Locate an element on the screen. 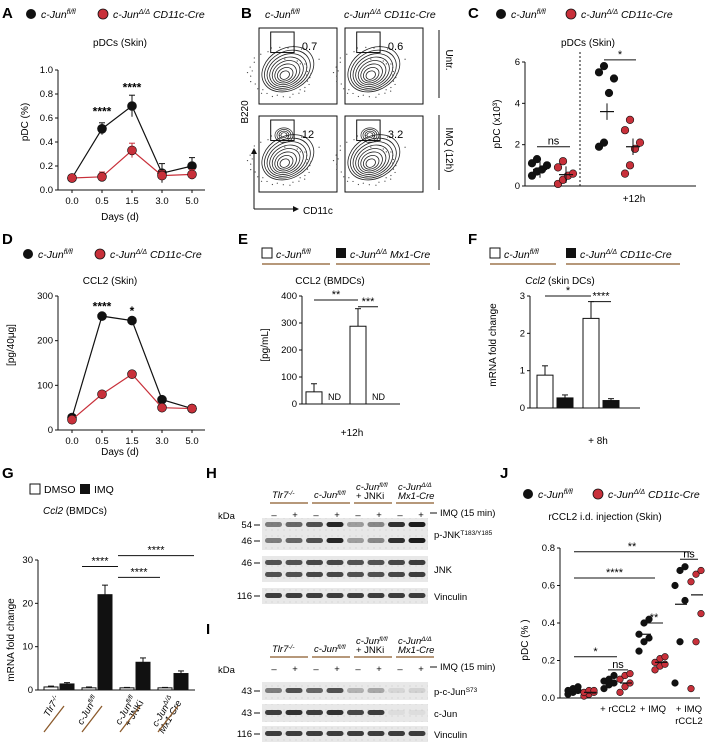 The width and height of the screenshot is (709, 746). not-detected-label: ND is located at coordinates (334, 397).